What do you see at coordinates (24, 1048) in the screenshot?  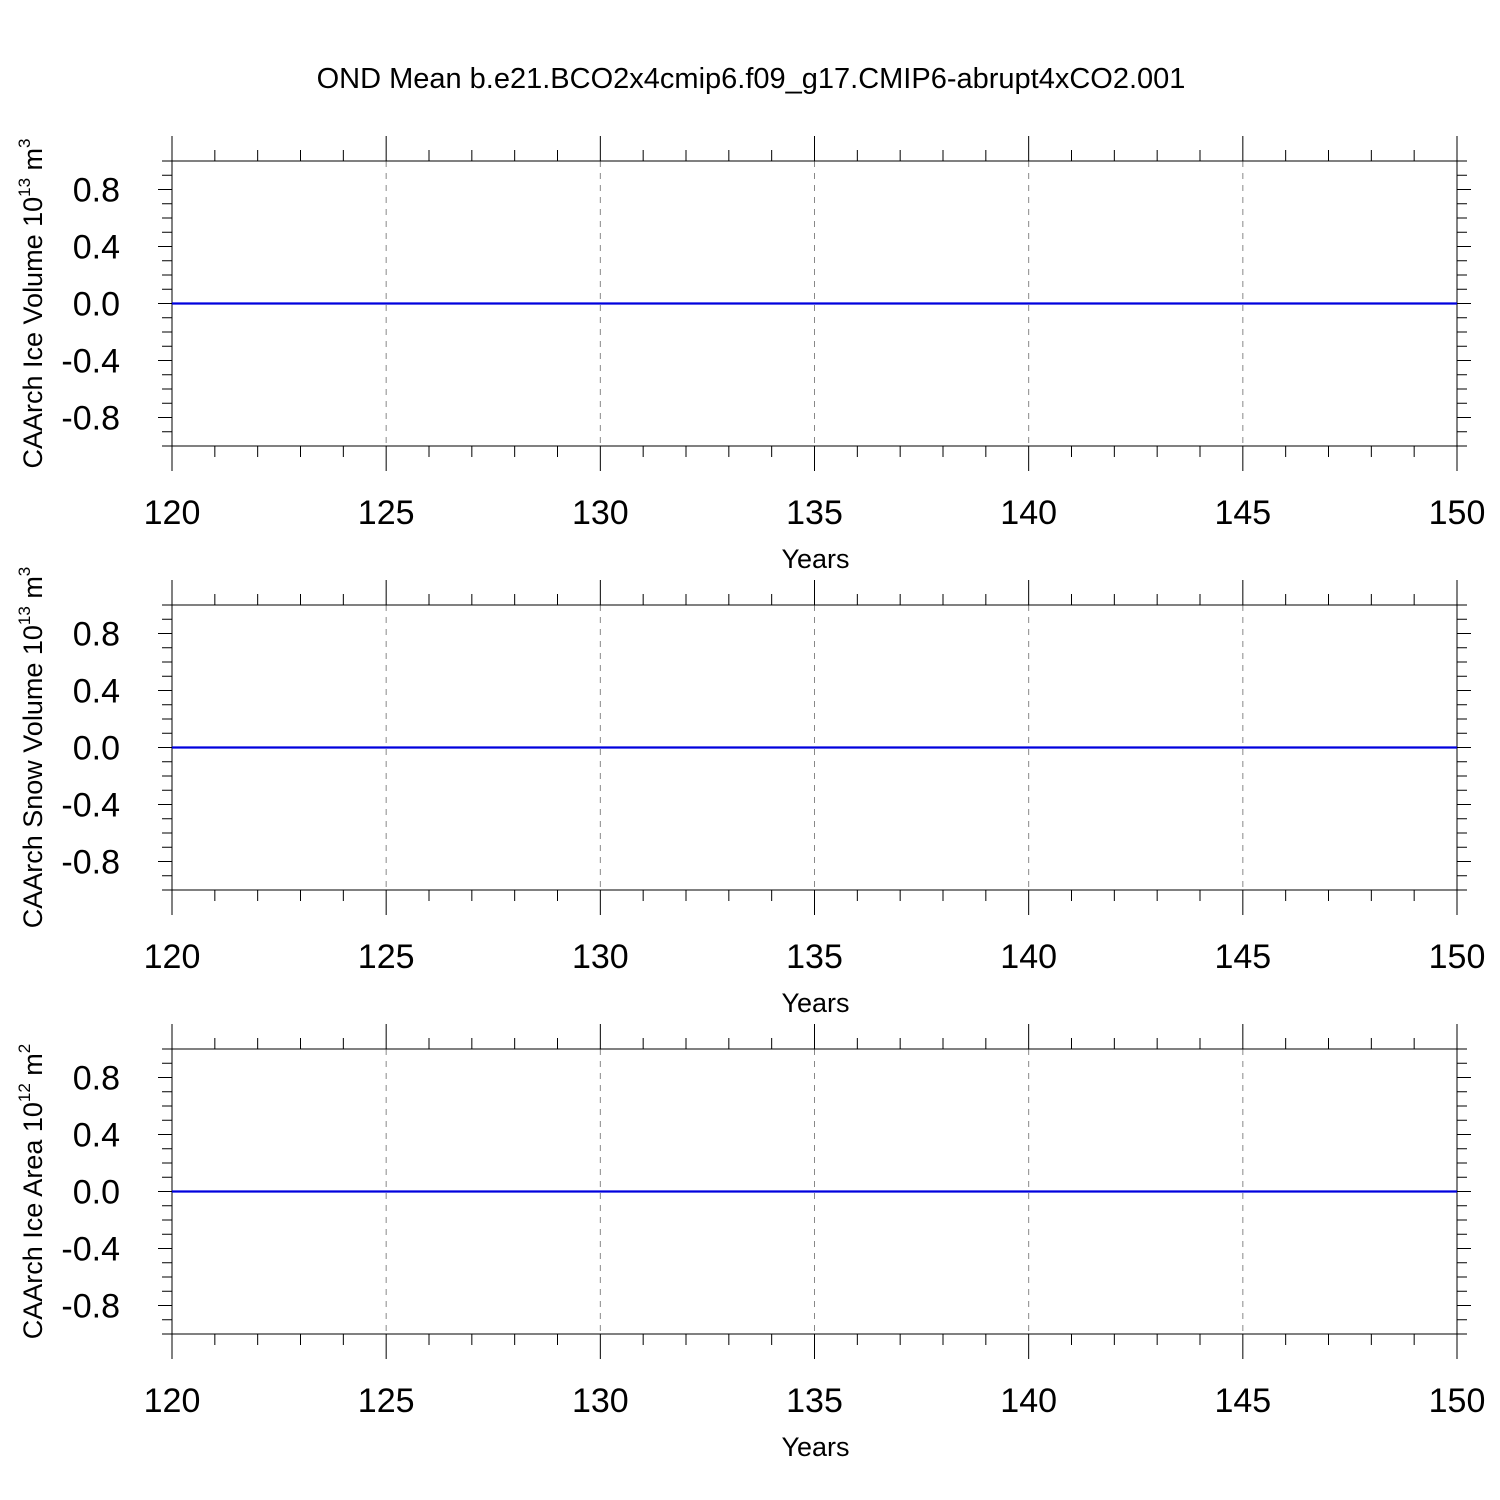 I see `y-axis-title-superscript: 2` at bounding box center [24, 1048].